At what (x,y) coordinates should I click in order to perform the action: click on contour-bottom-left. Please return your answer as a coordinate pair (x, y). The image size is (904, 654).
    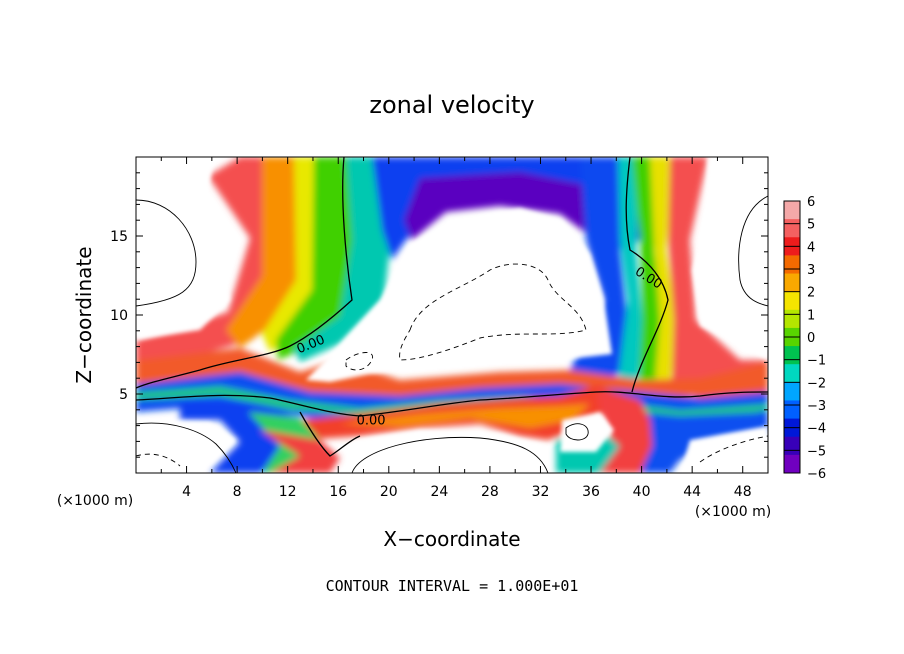
    Looking at the image, I should click on (186, 447).